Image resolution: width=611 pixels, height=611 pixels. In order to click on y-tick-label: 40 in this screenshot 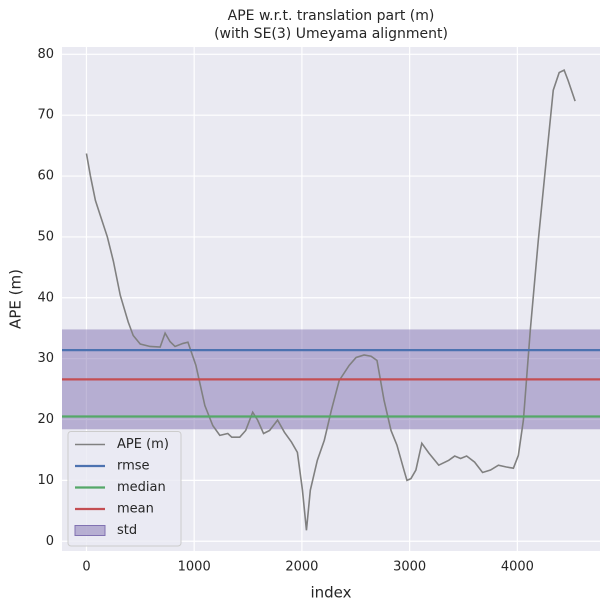, I will do `click(45, 297)`.